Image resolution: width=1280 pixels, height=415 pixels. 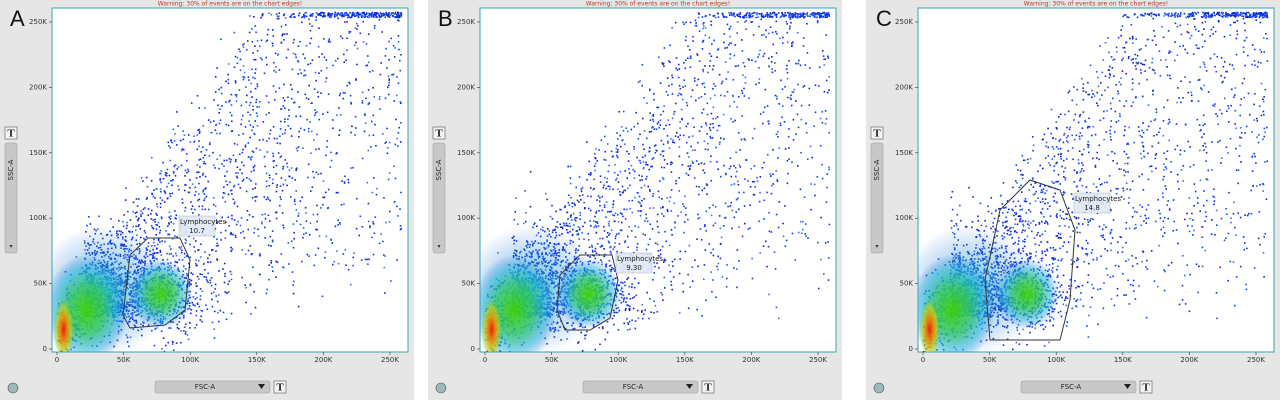 I want to click on settings-icon, so click(x=13, y=388).